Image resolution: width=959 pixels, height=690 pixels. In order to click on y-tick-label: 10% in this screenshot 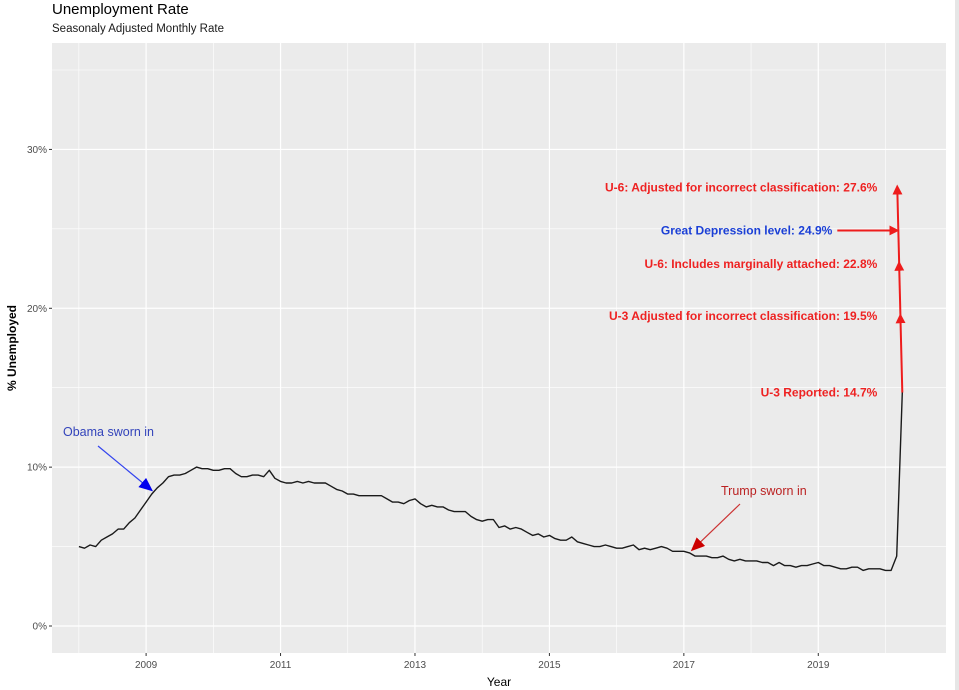, I will do `click(37, 468)`.